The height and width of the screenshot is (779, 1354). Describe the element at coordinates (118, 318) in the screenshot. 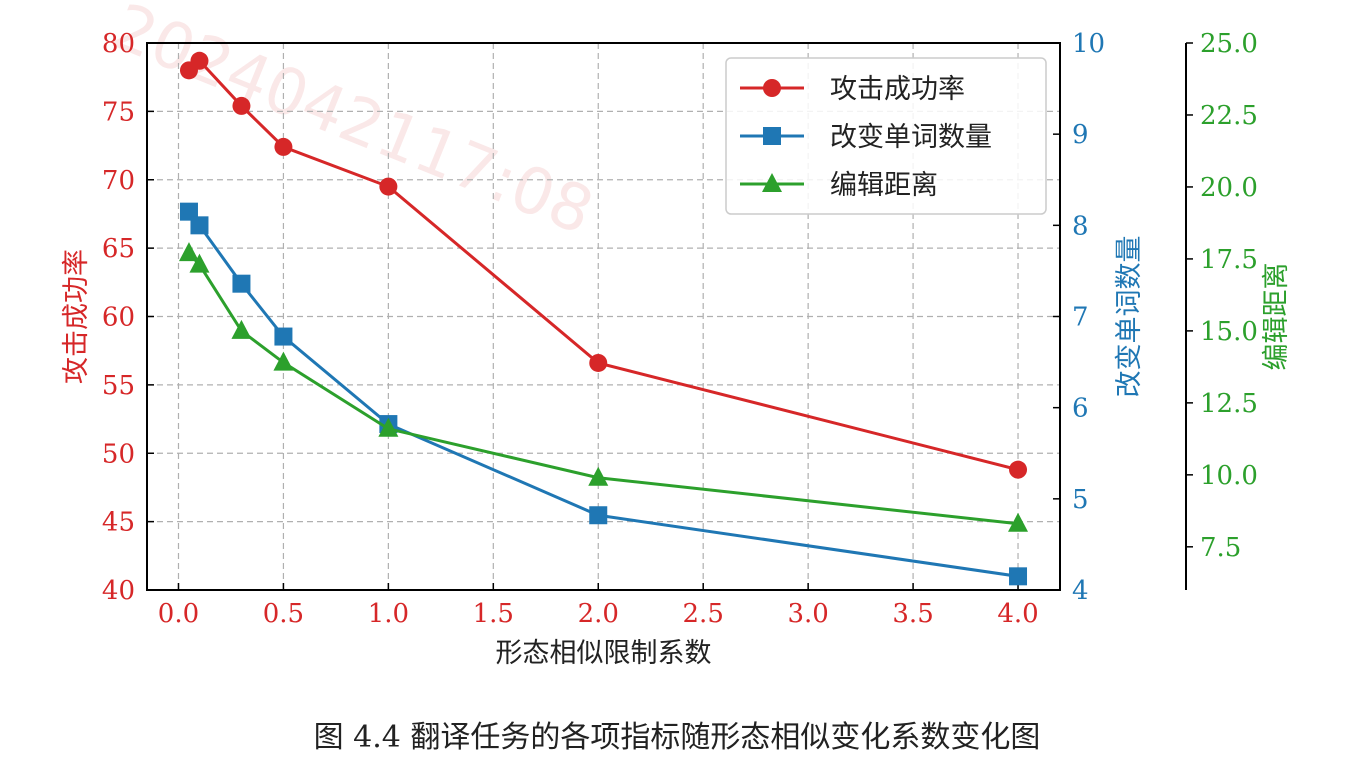

I see `left-y-tick-label: 60` at that location.